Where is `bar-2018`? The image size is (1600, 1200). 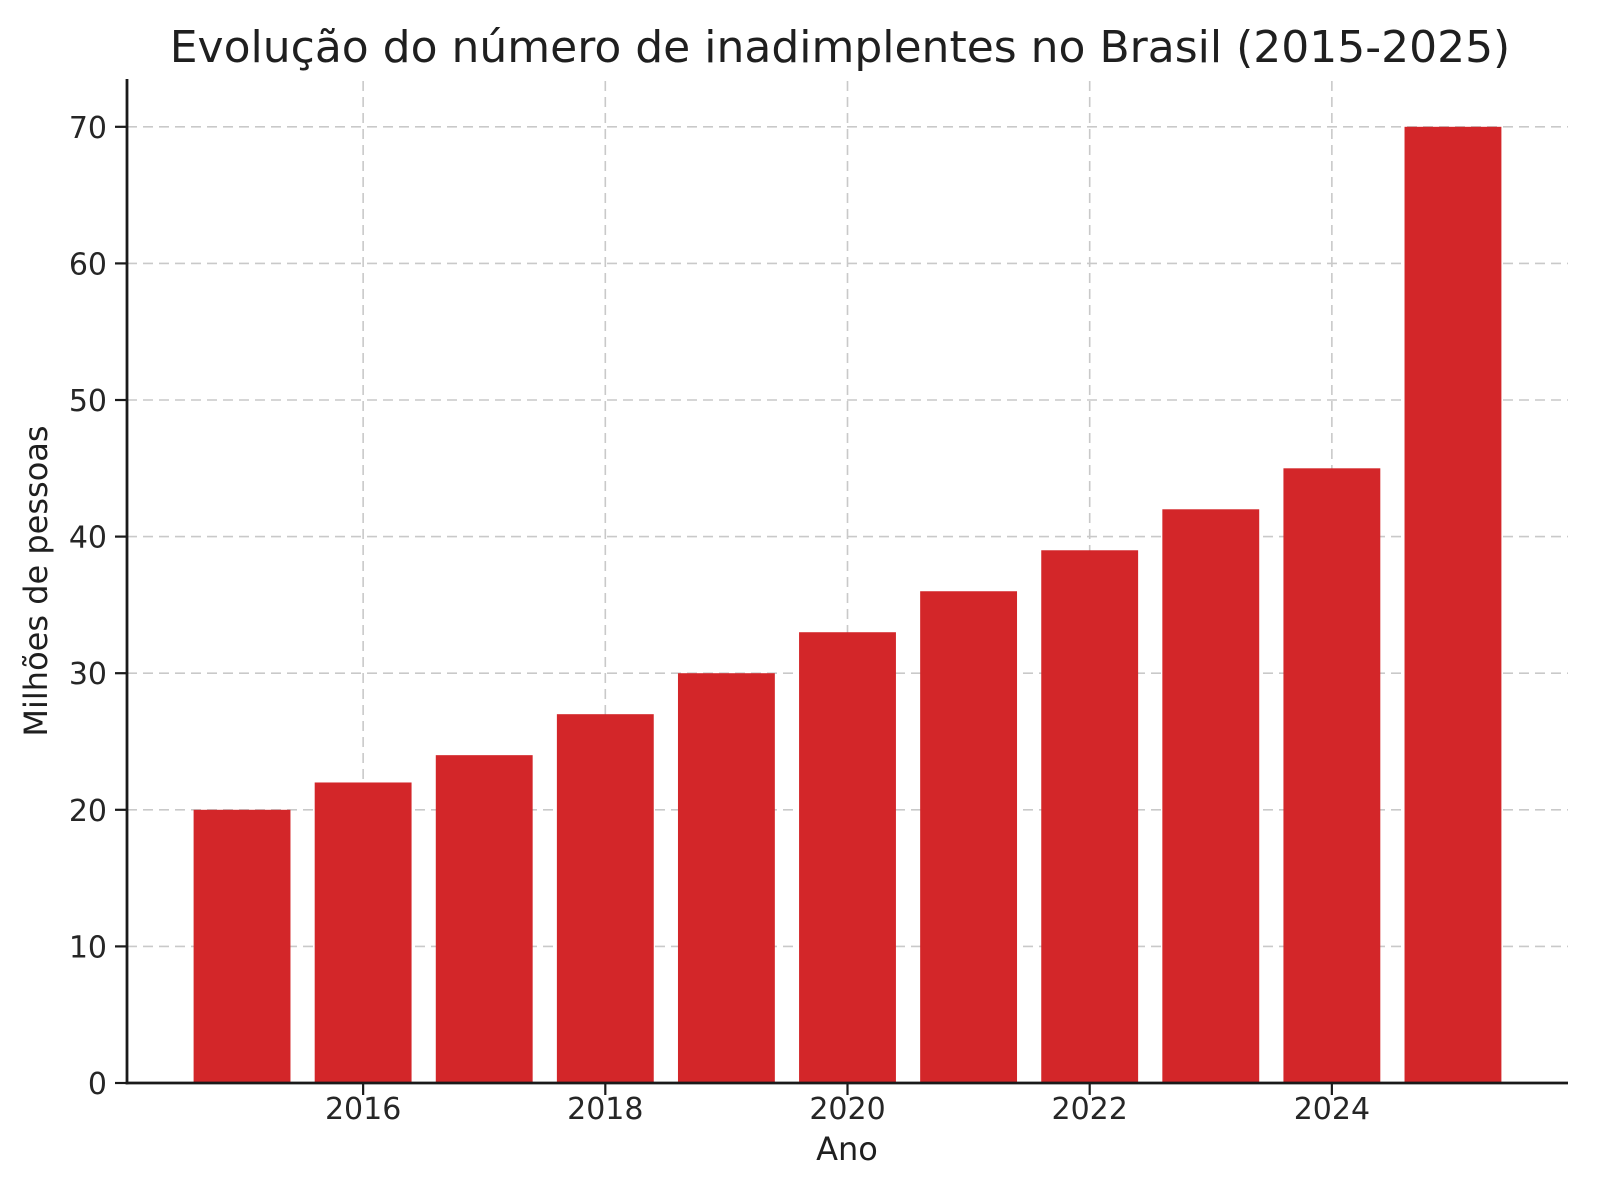
bar-2018 is located at coordinates (605, 898).